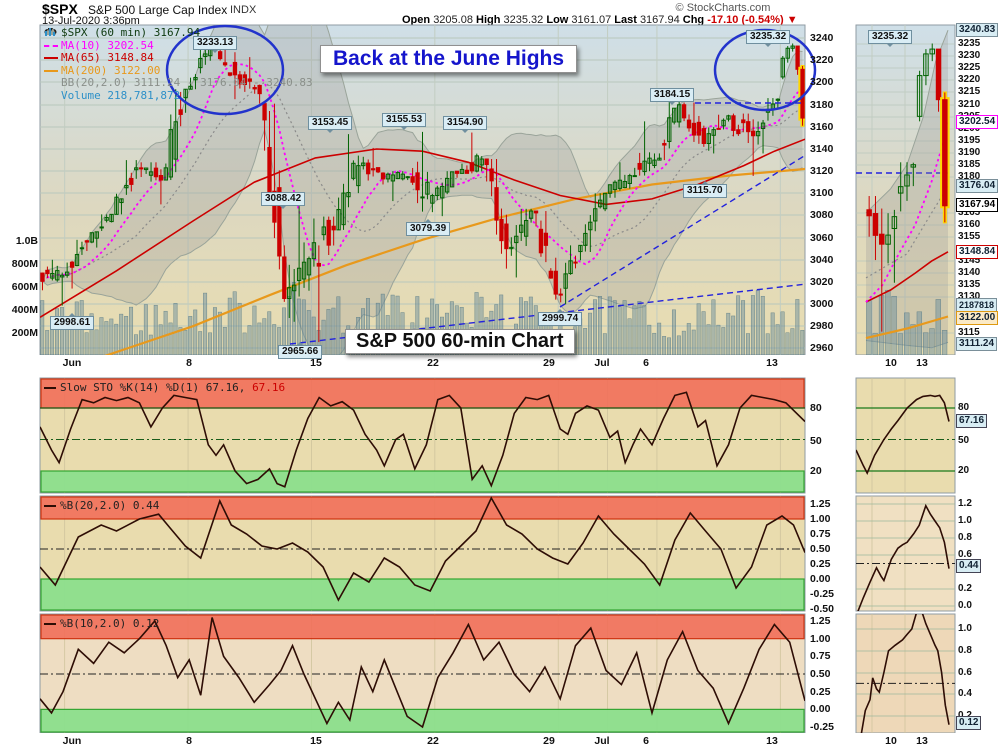 The height and width of the screenshot is (750, 1000). Describe the element at coordinates (969, 67) in the screenshot. I see `mini-price-axis-tick: 3225` at that location.